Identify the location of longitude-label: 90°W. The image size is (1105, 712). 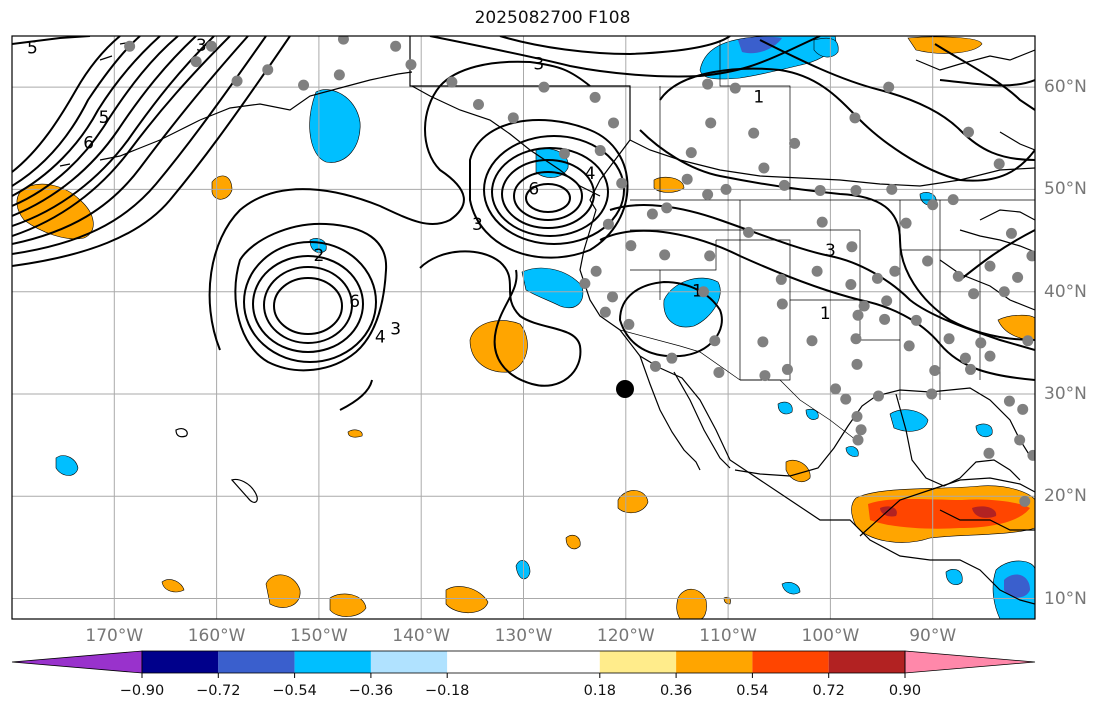
(933, 636).